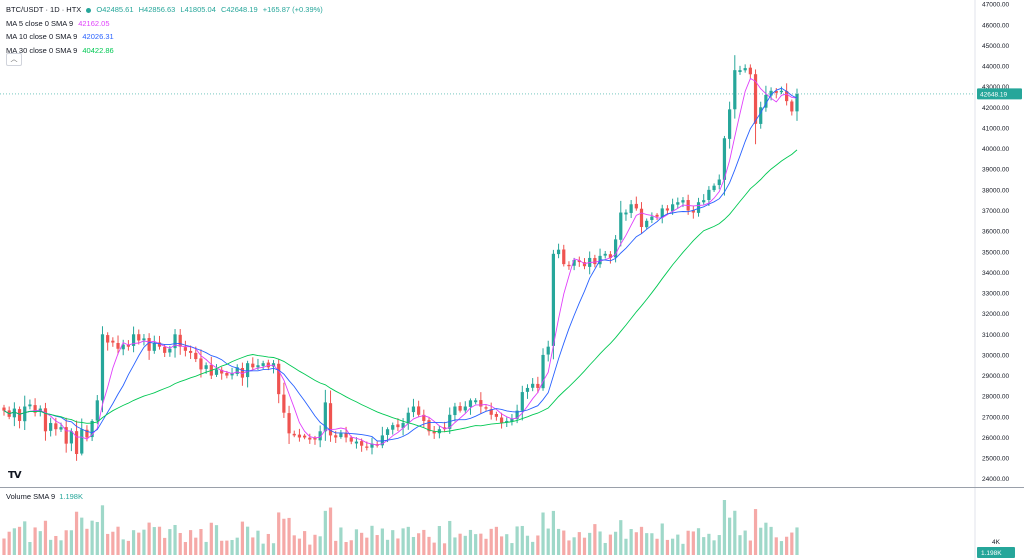  I want to click on volume-last-tag, so click(996, 552).